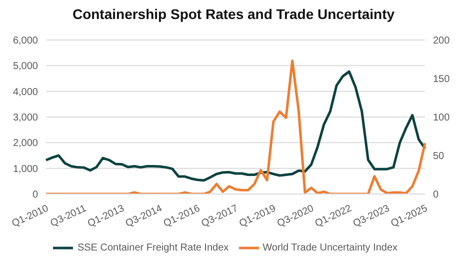 The image size is (467, 264). I want to click on legend-label: SSE Container Freight Rate Index, so click(153, 248).